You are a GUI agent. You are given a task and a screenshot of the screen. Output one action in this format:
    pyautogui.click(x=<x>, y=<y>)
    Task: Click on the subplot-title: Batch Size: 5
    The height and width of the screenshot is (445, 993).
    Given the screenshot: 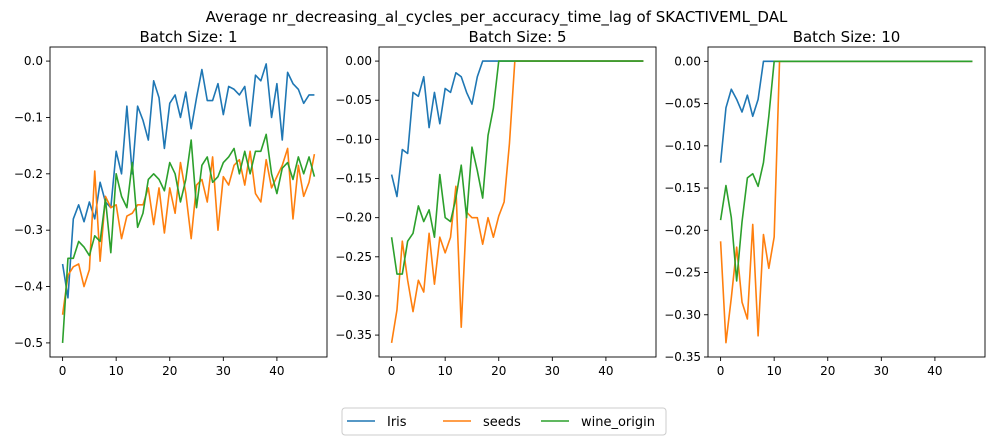 What is the action you would take?
    pyautogui.click(x=517, y=37)
    